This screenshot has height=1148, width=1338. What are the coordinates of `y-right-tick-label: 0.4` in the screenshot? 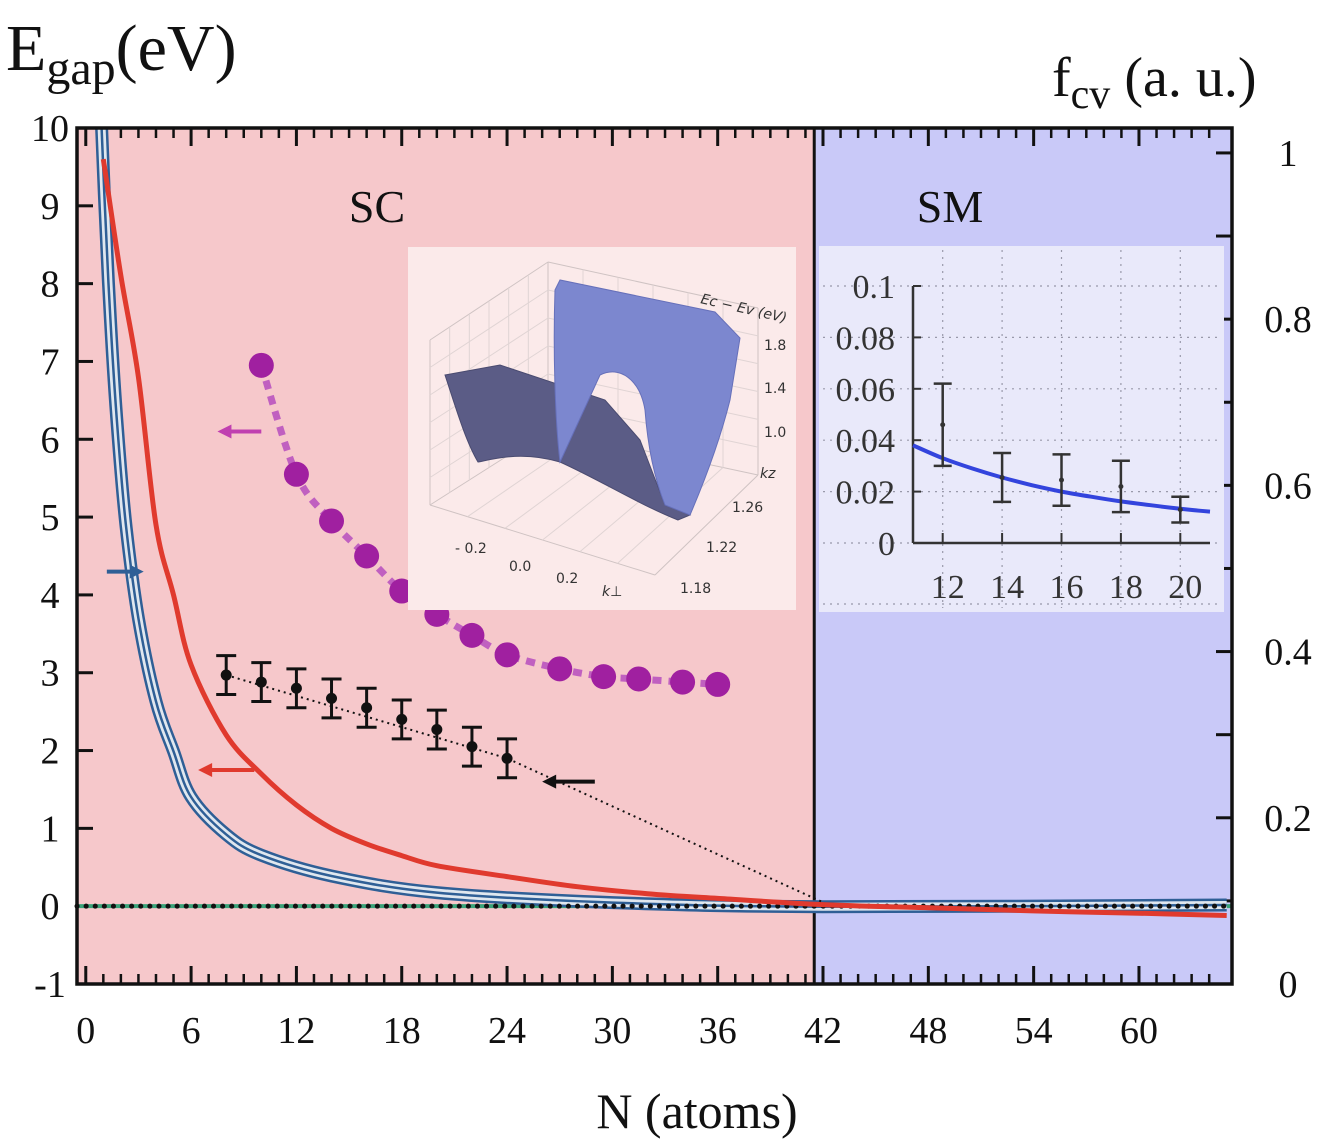 It's located at (1288, 653).